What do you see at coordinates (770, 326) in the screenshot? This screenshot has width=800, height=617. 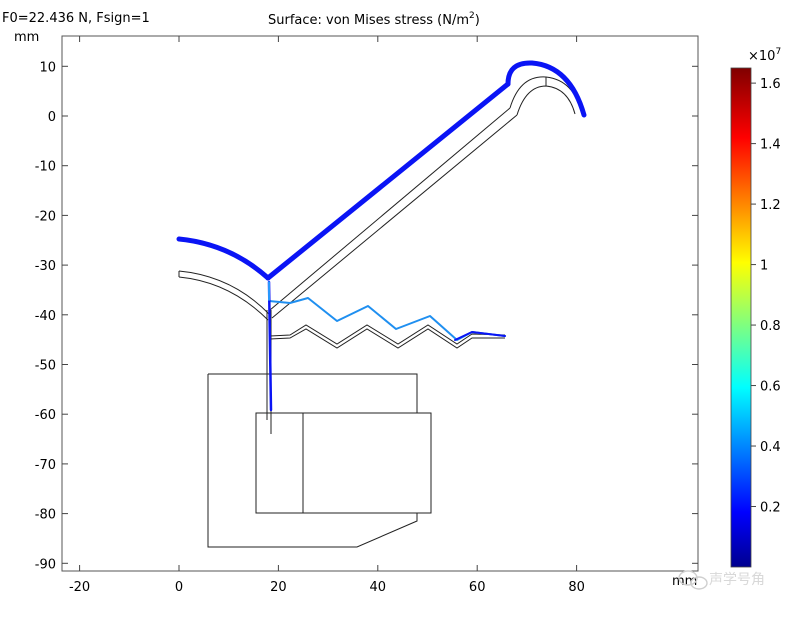 I see `colorbar-tick-label: 0.8` at bounding box center [770, 326].